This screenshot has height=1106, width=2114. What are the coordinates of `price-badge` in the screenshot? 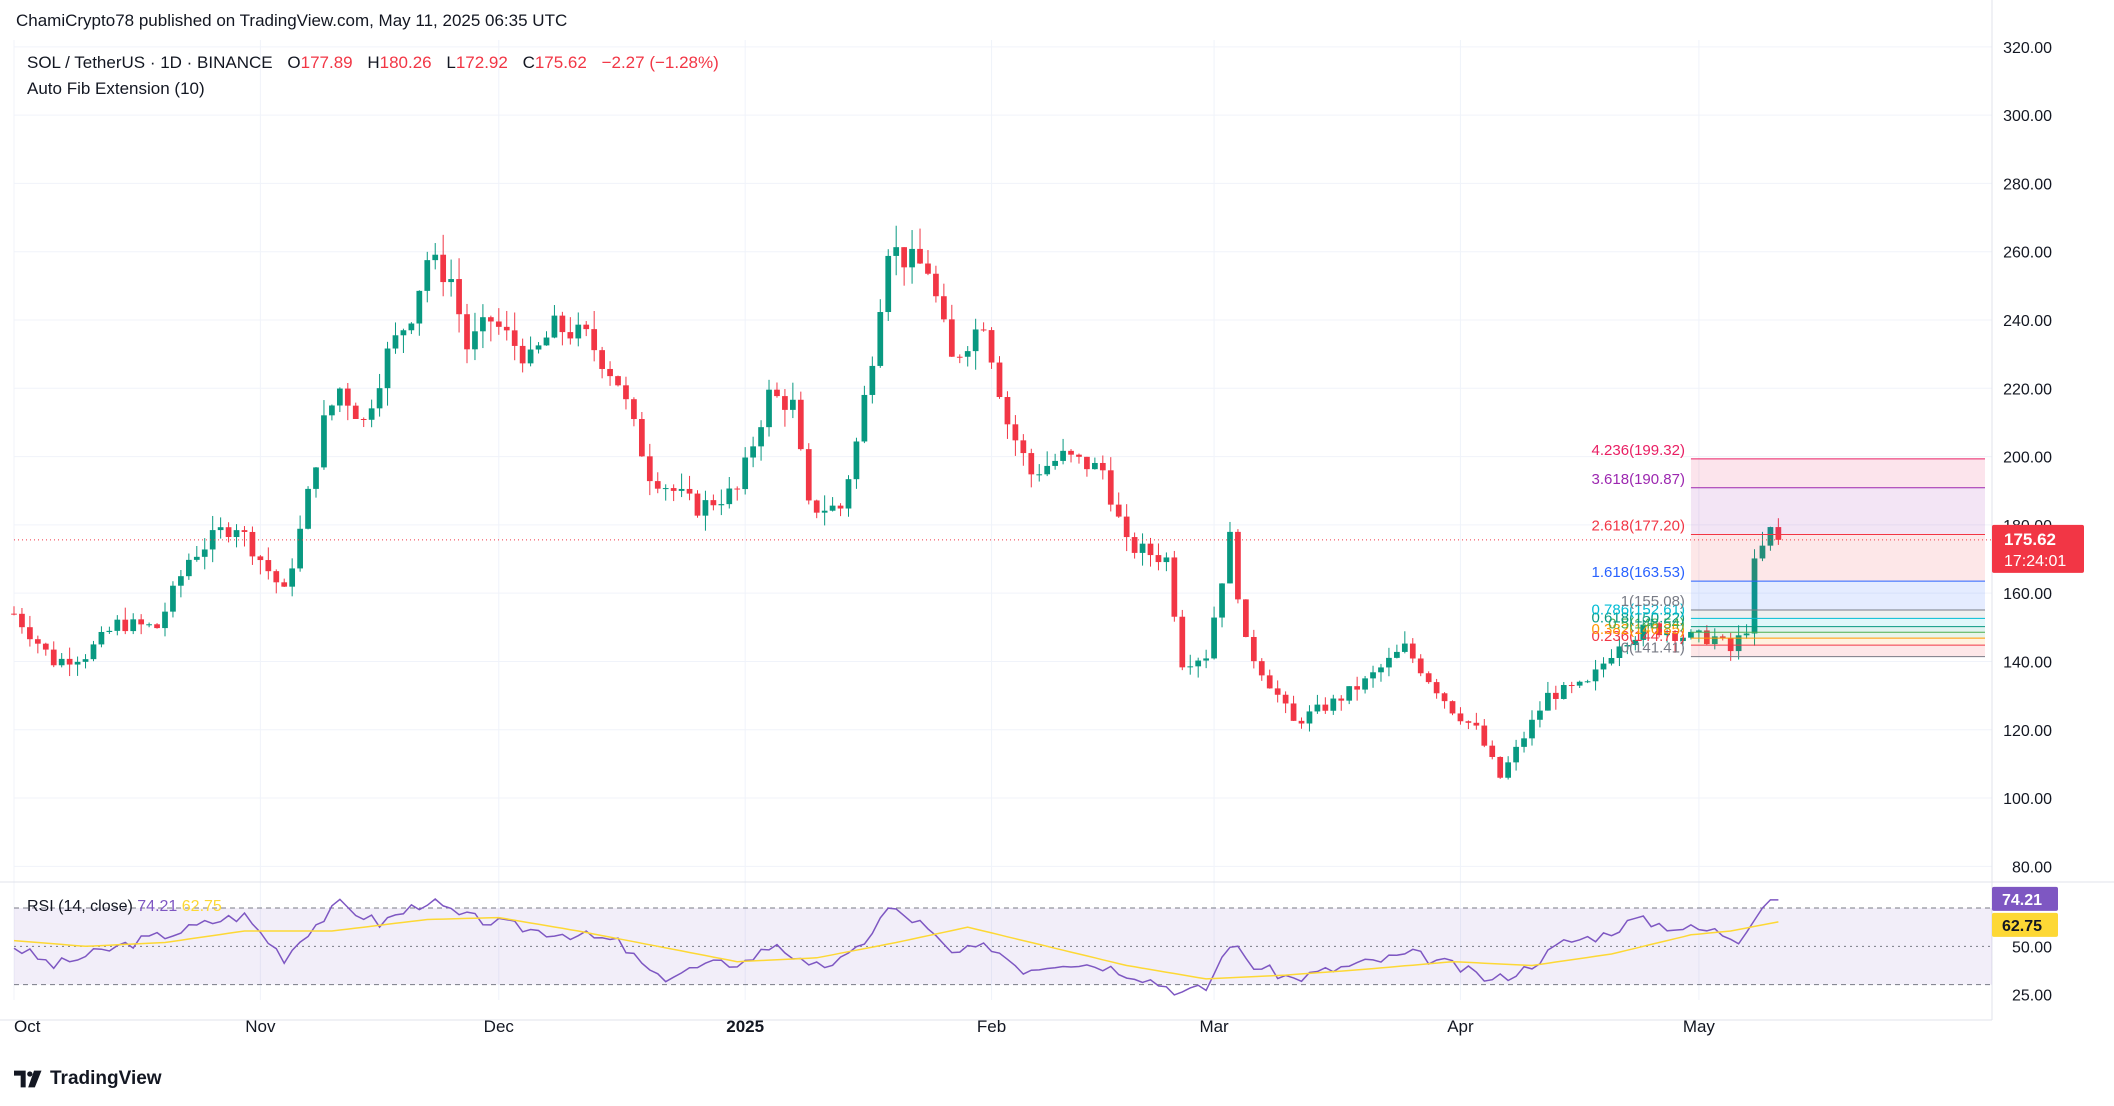 It's located at (2038, 548).